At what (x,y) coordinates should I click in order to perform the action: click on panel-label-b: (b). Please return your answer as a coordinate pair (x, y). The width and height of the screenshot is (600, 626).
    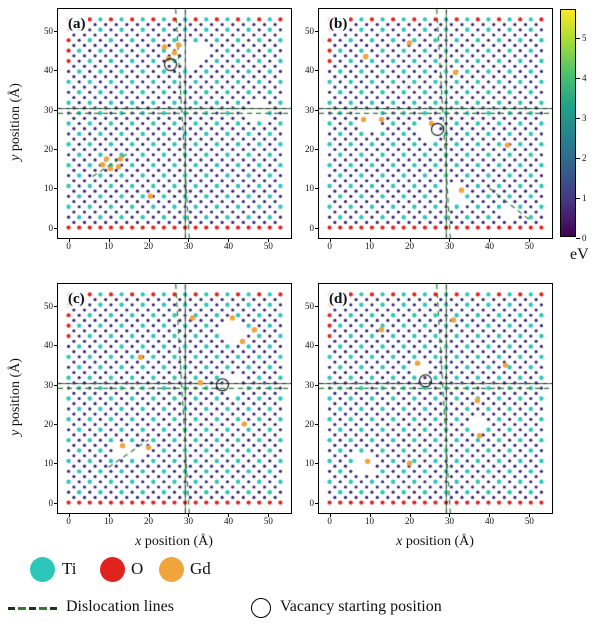
    Looking at the image, I should click on (338, 24).